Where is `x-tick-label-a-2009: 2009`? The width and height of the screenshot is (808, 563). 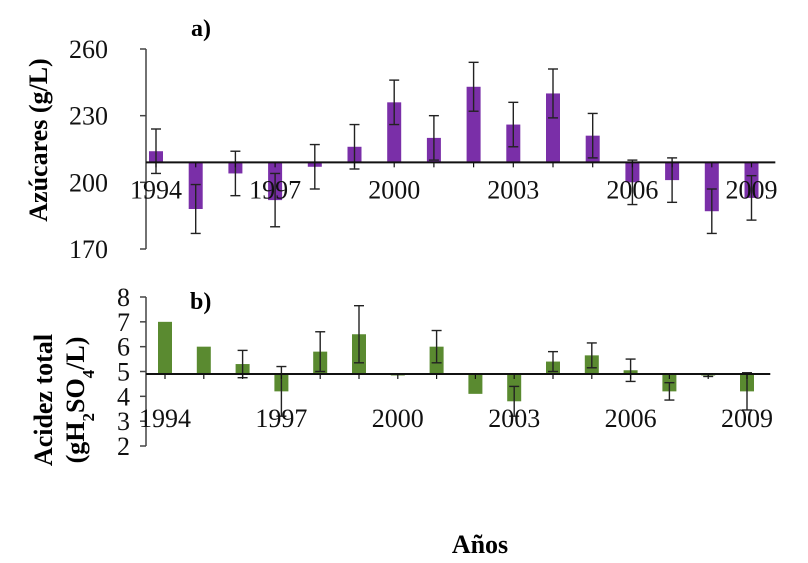 x-tick-label-a-2009: 2009 is located at coordinates (752, 189).